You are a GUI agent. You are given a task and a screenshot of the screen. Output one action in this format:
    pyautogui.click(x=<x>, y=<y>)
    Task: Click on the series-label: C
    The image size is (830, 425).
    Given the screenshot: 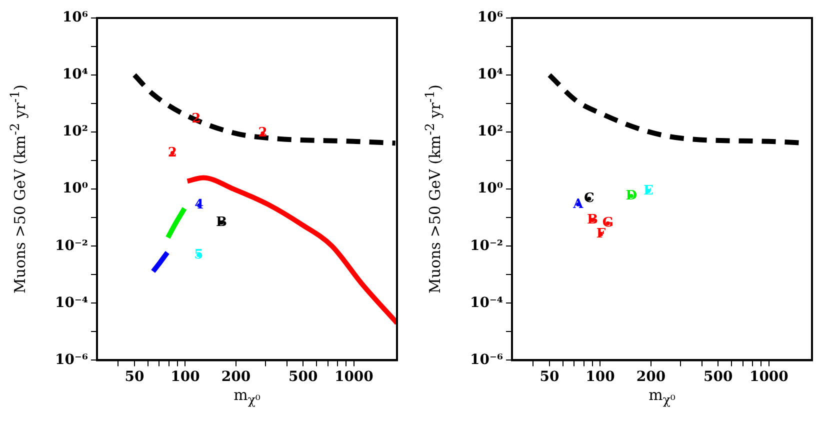 What is the action you would take?
    pyautogui.click(x=589, y=198)
    